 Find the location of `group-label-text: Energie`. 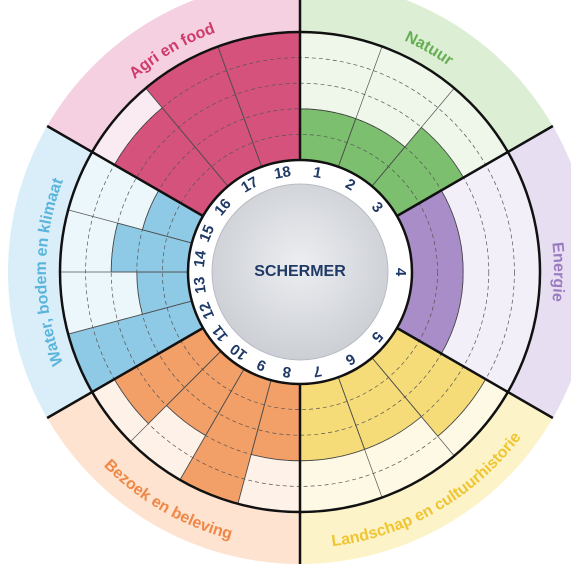

group-label-text: Energie is located at coordinates (557, 271).